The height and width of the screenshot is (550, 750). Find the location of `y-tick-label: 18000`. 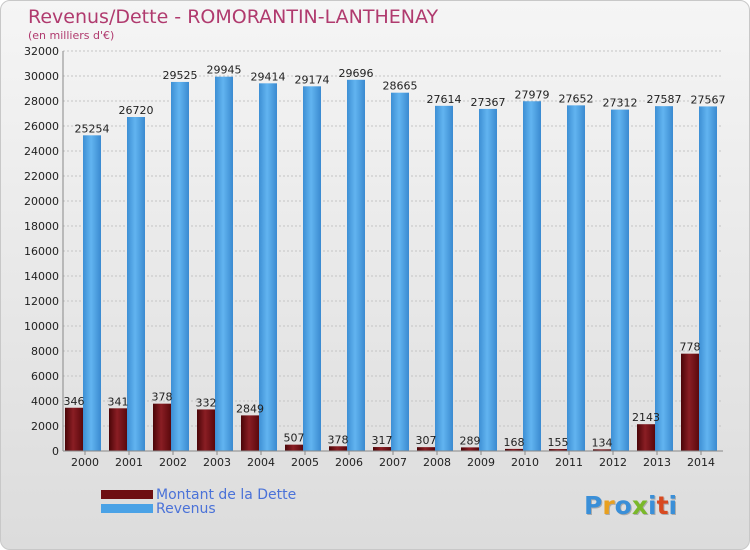

y-tick-label: 18000 is located at coordinates (41, 226).